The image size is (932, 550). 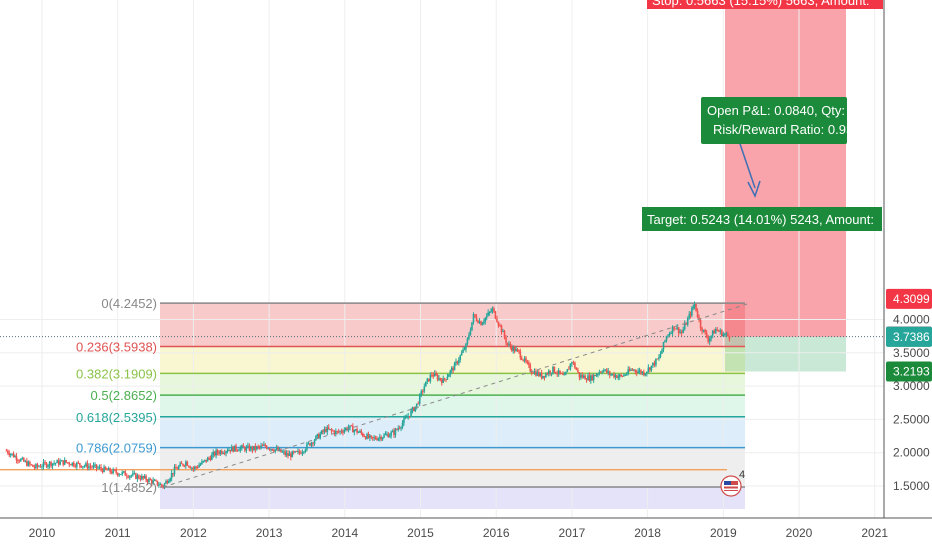 What do you see at coordinates (269, 533) in the screenshot?
I see `x-tick-label: 2013` at bounding box center [269, 533].